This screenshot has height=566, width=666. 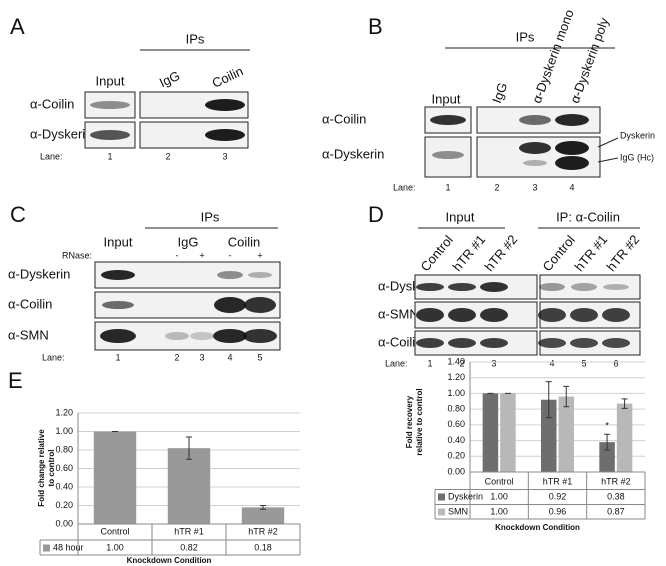 I want to click on rnase-title: RNase:, so click(x=77, y=255).